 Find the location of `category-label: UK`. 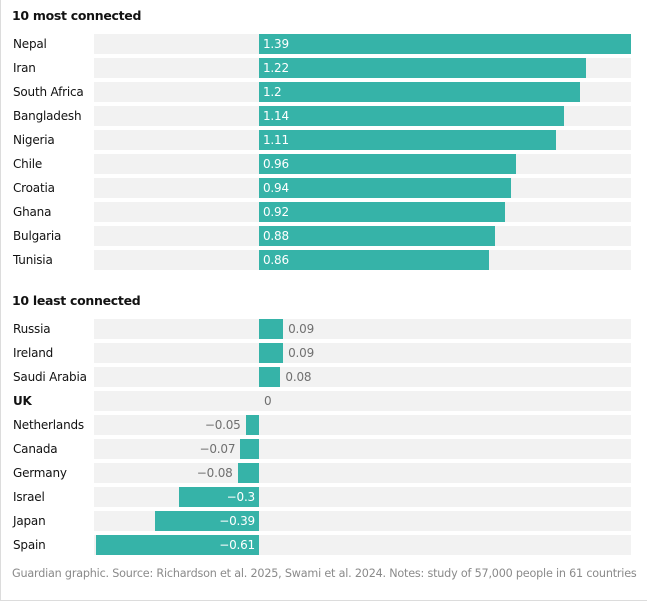

category-label: UK is located at coordinates (22, 401).